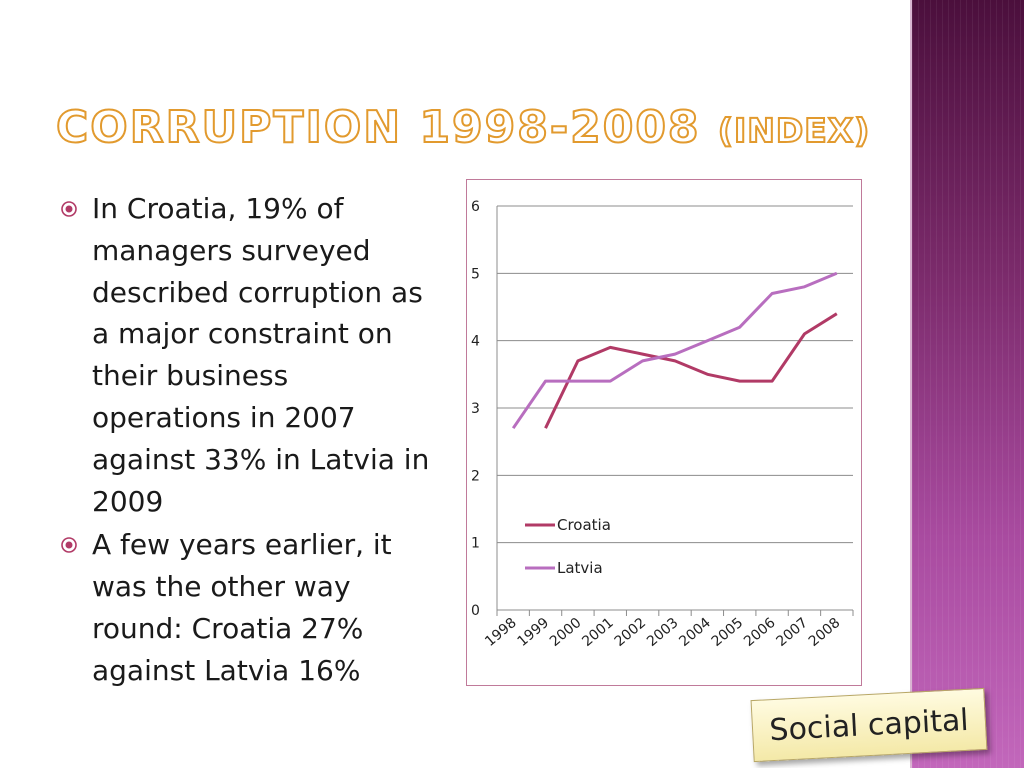  What do you see at coordinates (663, 632) in the screenshot?
I see `x-tick-label: 2003` at bounding box center [663, 632].